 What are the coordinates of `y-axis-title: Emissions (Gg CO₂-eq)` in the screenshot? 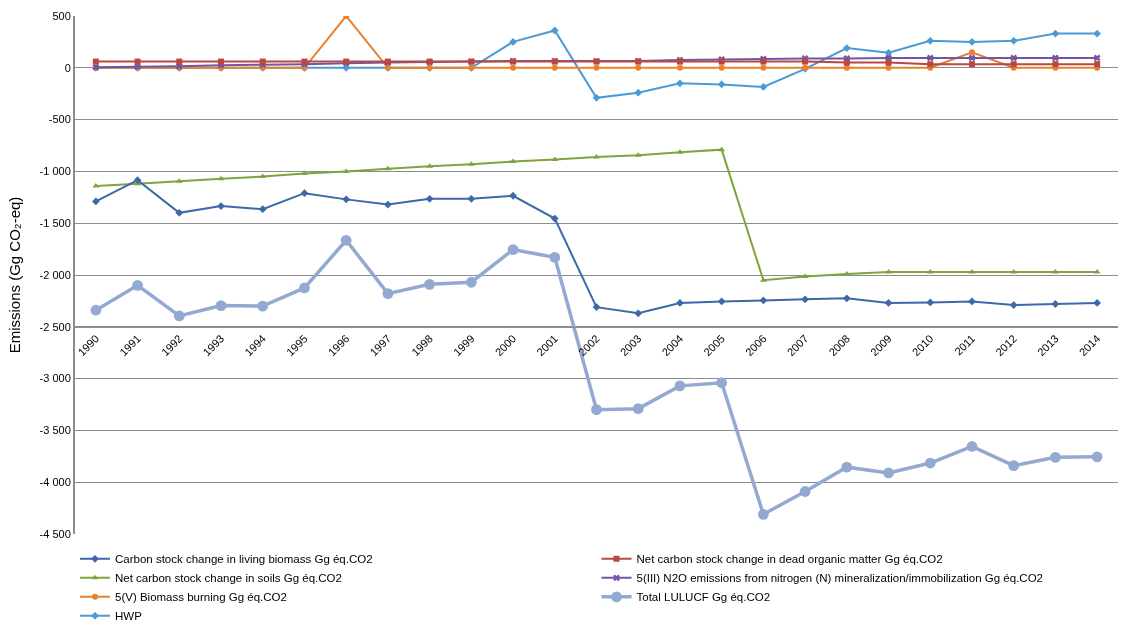 It's located at (15, 275).